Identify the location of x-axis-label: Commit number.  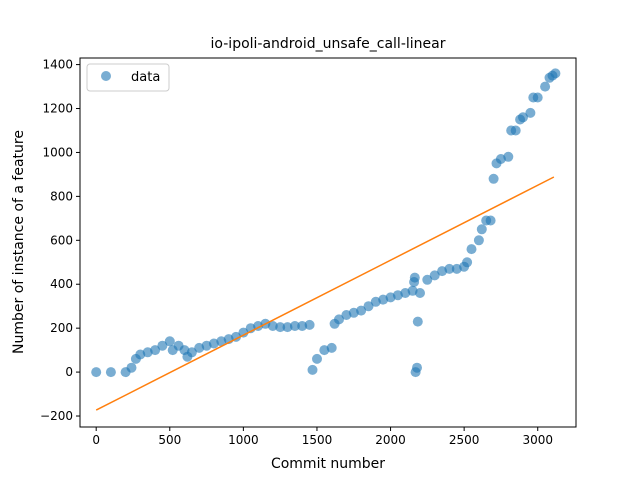
(328, 464).